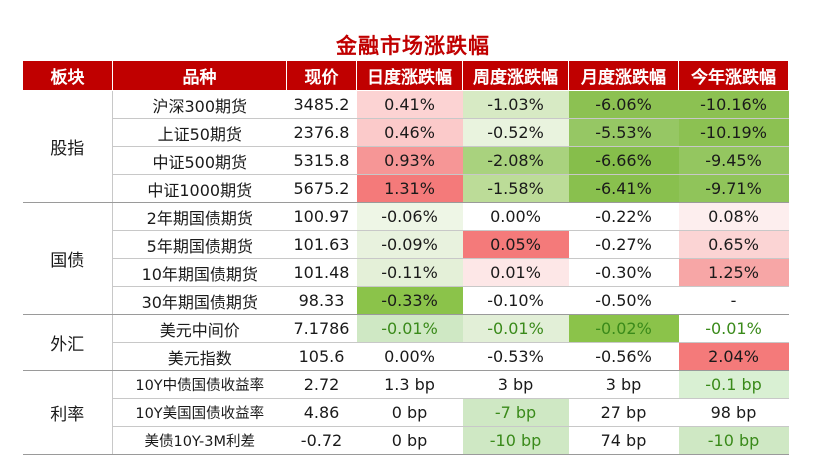  Describe the element at coordinates (409, 384) in the screenshot. I see `daily-change-cell: 1.3 bp` at that location.